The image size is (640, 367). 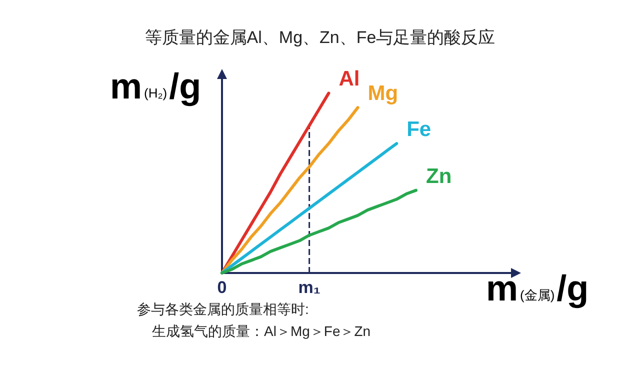 What do you see at coordinates (223, 309) in the screenshot?
I see `text: 参与各类金属的质量相等时:` at bounding box center [223, 309].